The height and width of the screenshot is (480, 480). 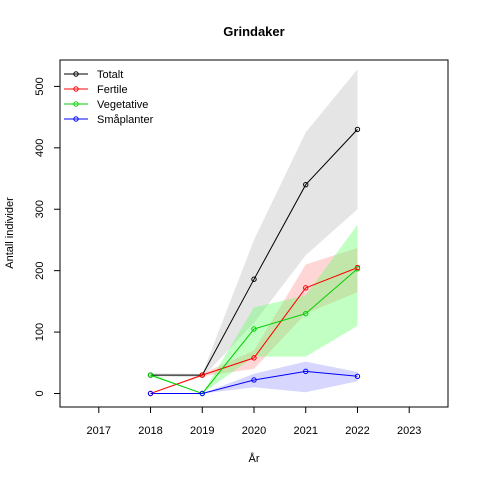 I want to click on band-fertile, so click(x=254, y=320).